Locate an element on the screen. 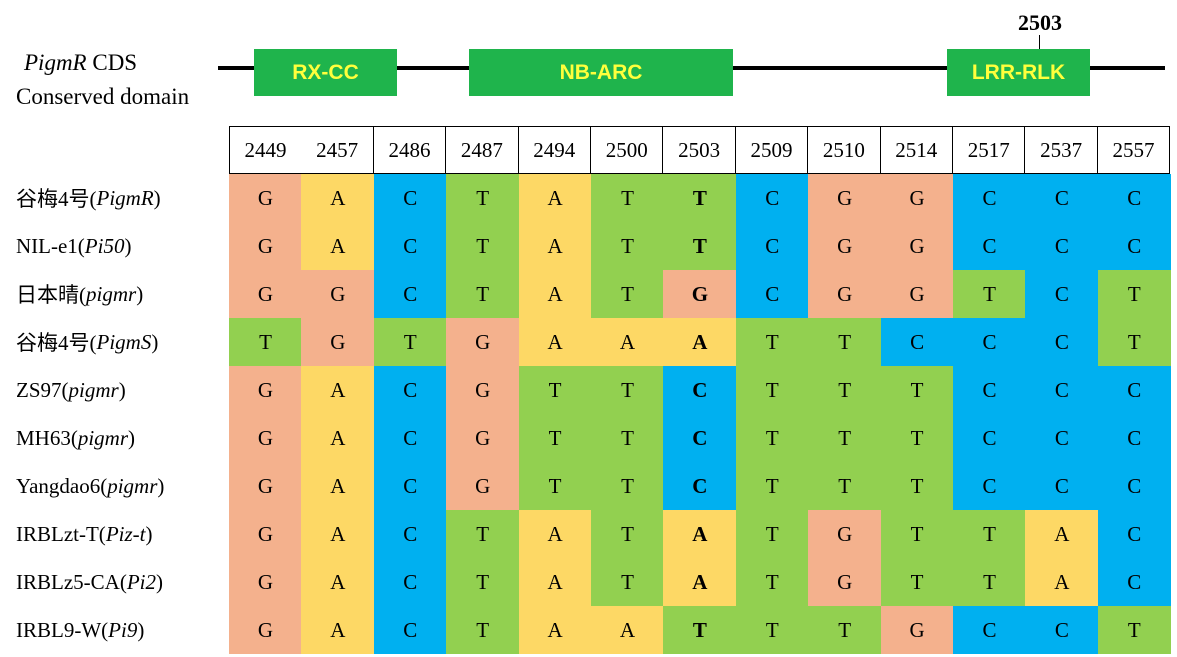  domain-nb-arc: NB-ARC is located at coordinates (601, 72).